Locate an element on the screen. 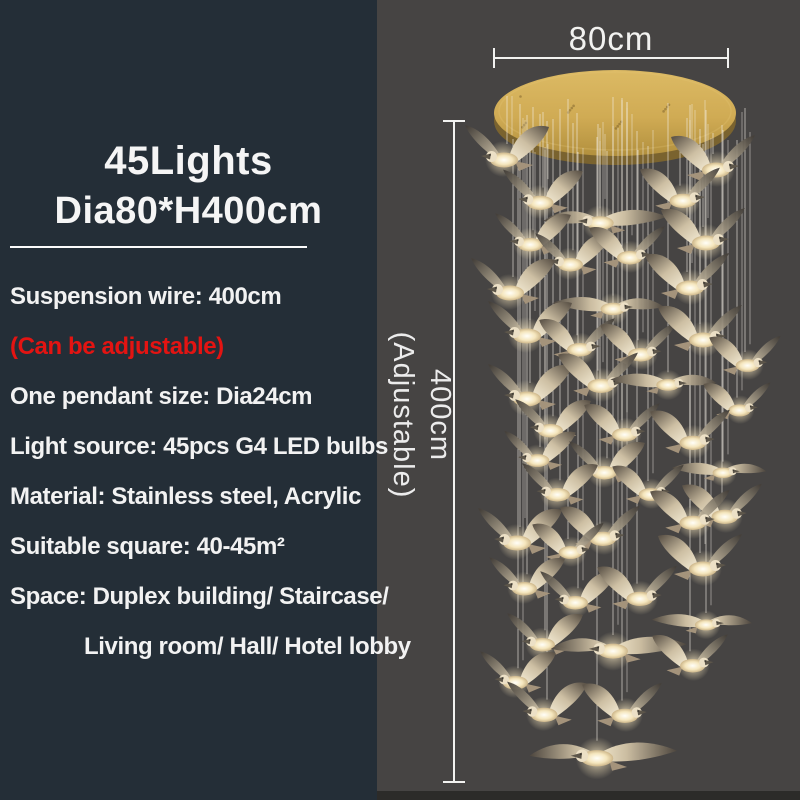  title-underline is located at coordinates (158, 247).